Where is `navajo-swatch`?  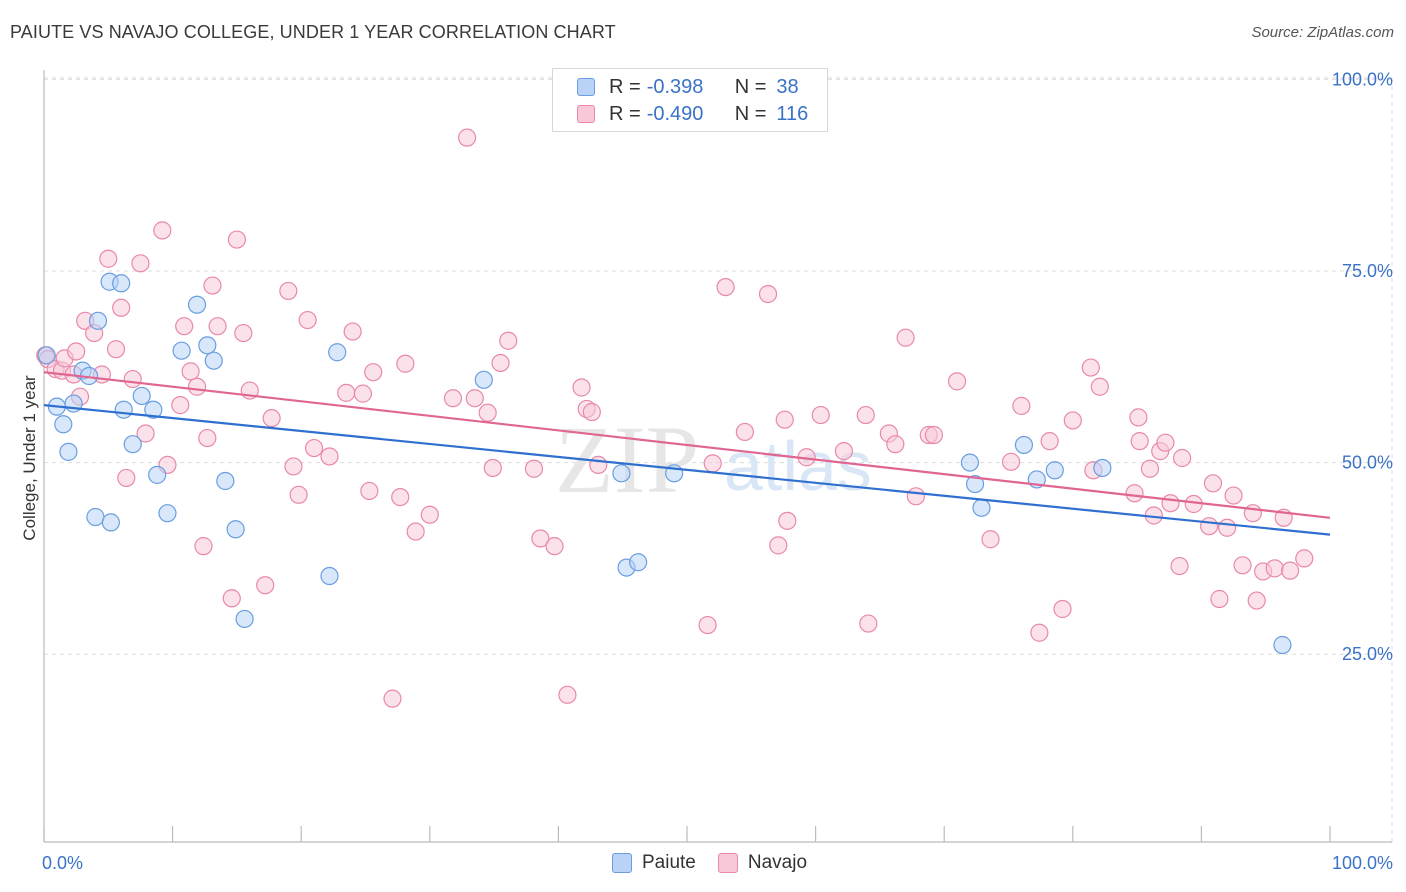
navajo-swatch is located at coordinates (586, 114).